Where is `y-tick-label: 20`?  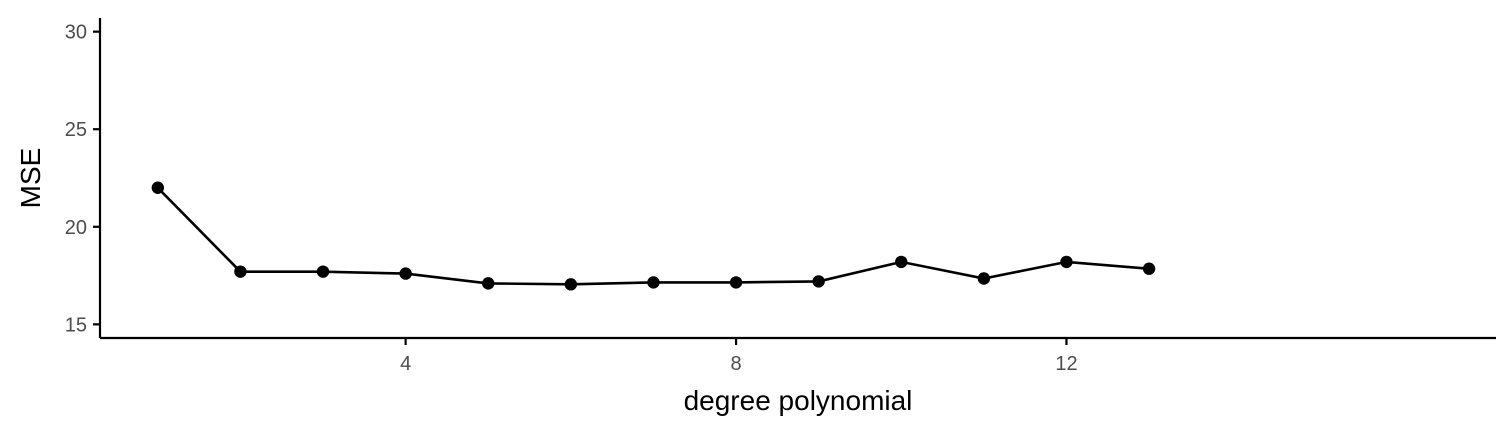
y-tick-label: 20 is located at coordinates (76, 228).